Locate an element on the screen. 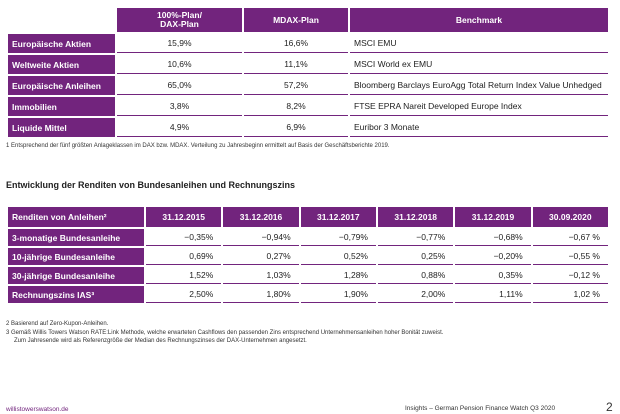 The width and height of the screenshot is (620, 414). yield-value: −0,77% is located at coordinates (415, 237).